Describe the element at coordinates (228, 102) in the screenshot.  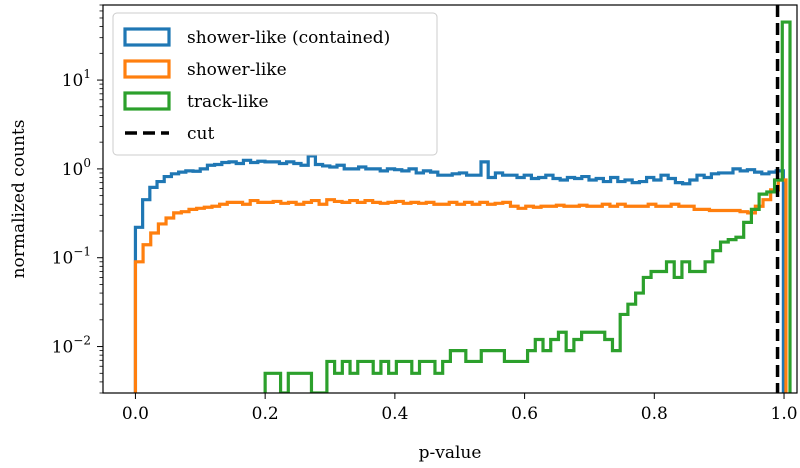
I see `legend-label: track-like` at that location.